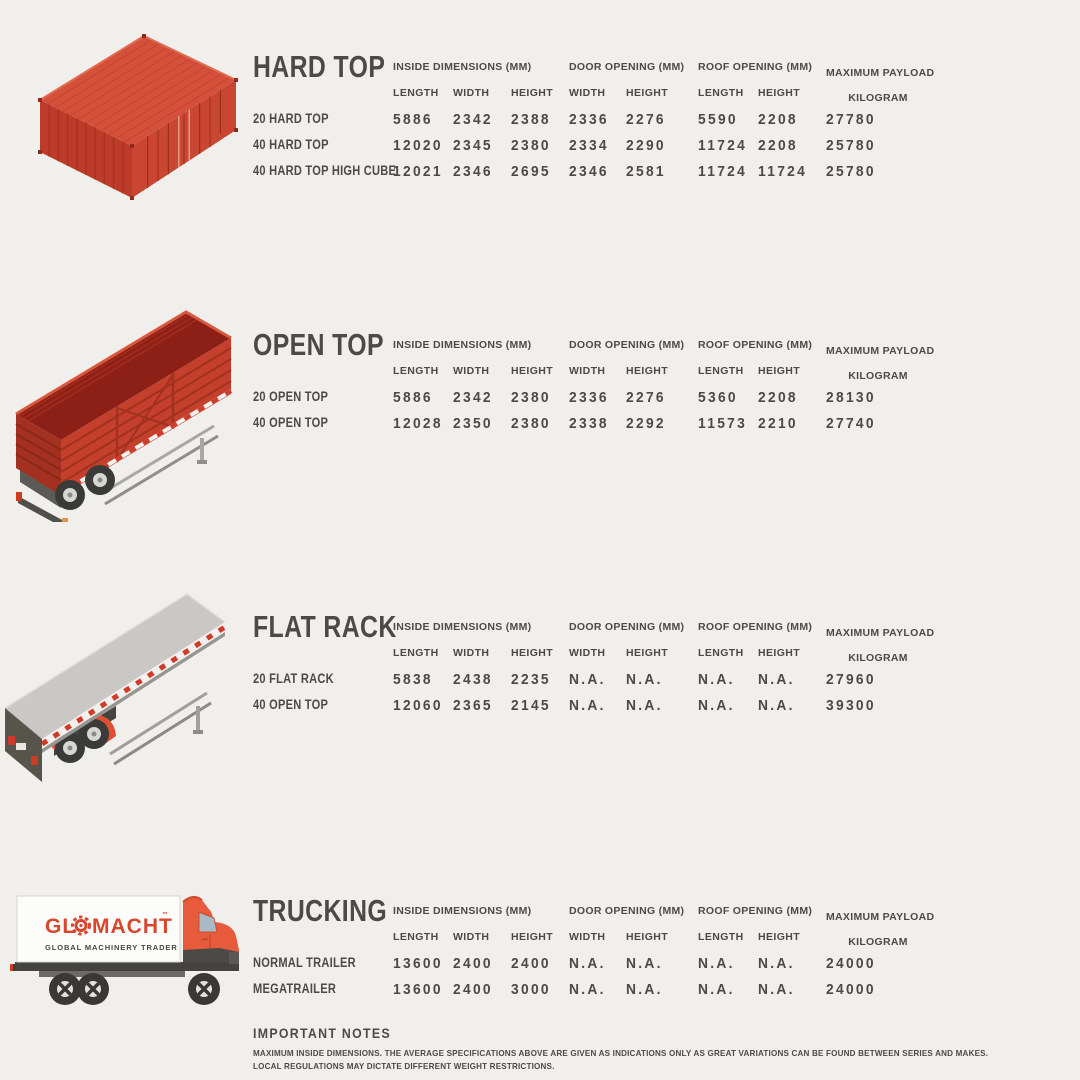 Image resolution: width=1080 pixels, height=1080 pixels. I want to click on logo-text-macht: MACHT, so click(132, 926).